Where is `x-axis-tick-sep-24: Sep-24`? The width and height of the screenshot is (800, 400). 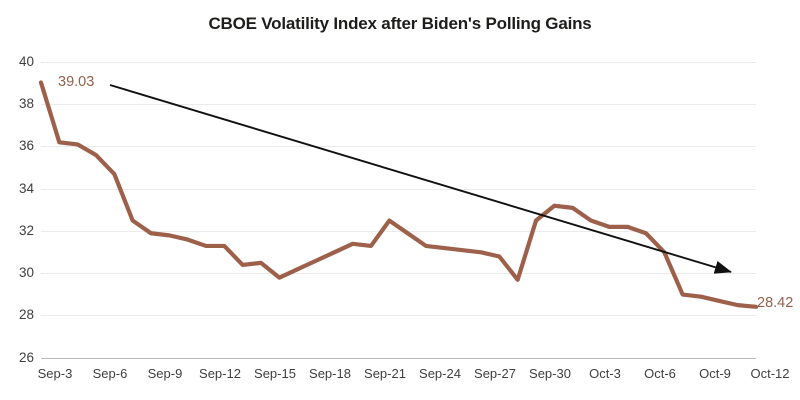 x-axis-tick-sep-24: Sep-24 is located at coordinates (440, 373).